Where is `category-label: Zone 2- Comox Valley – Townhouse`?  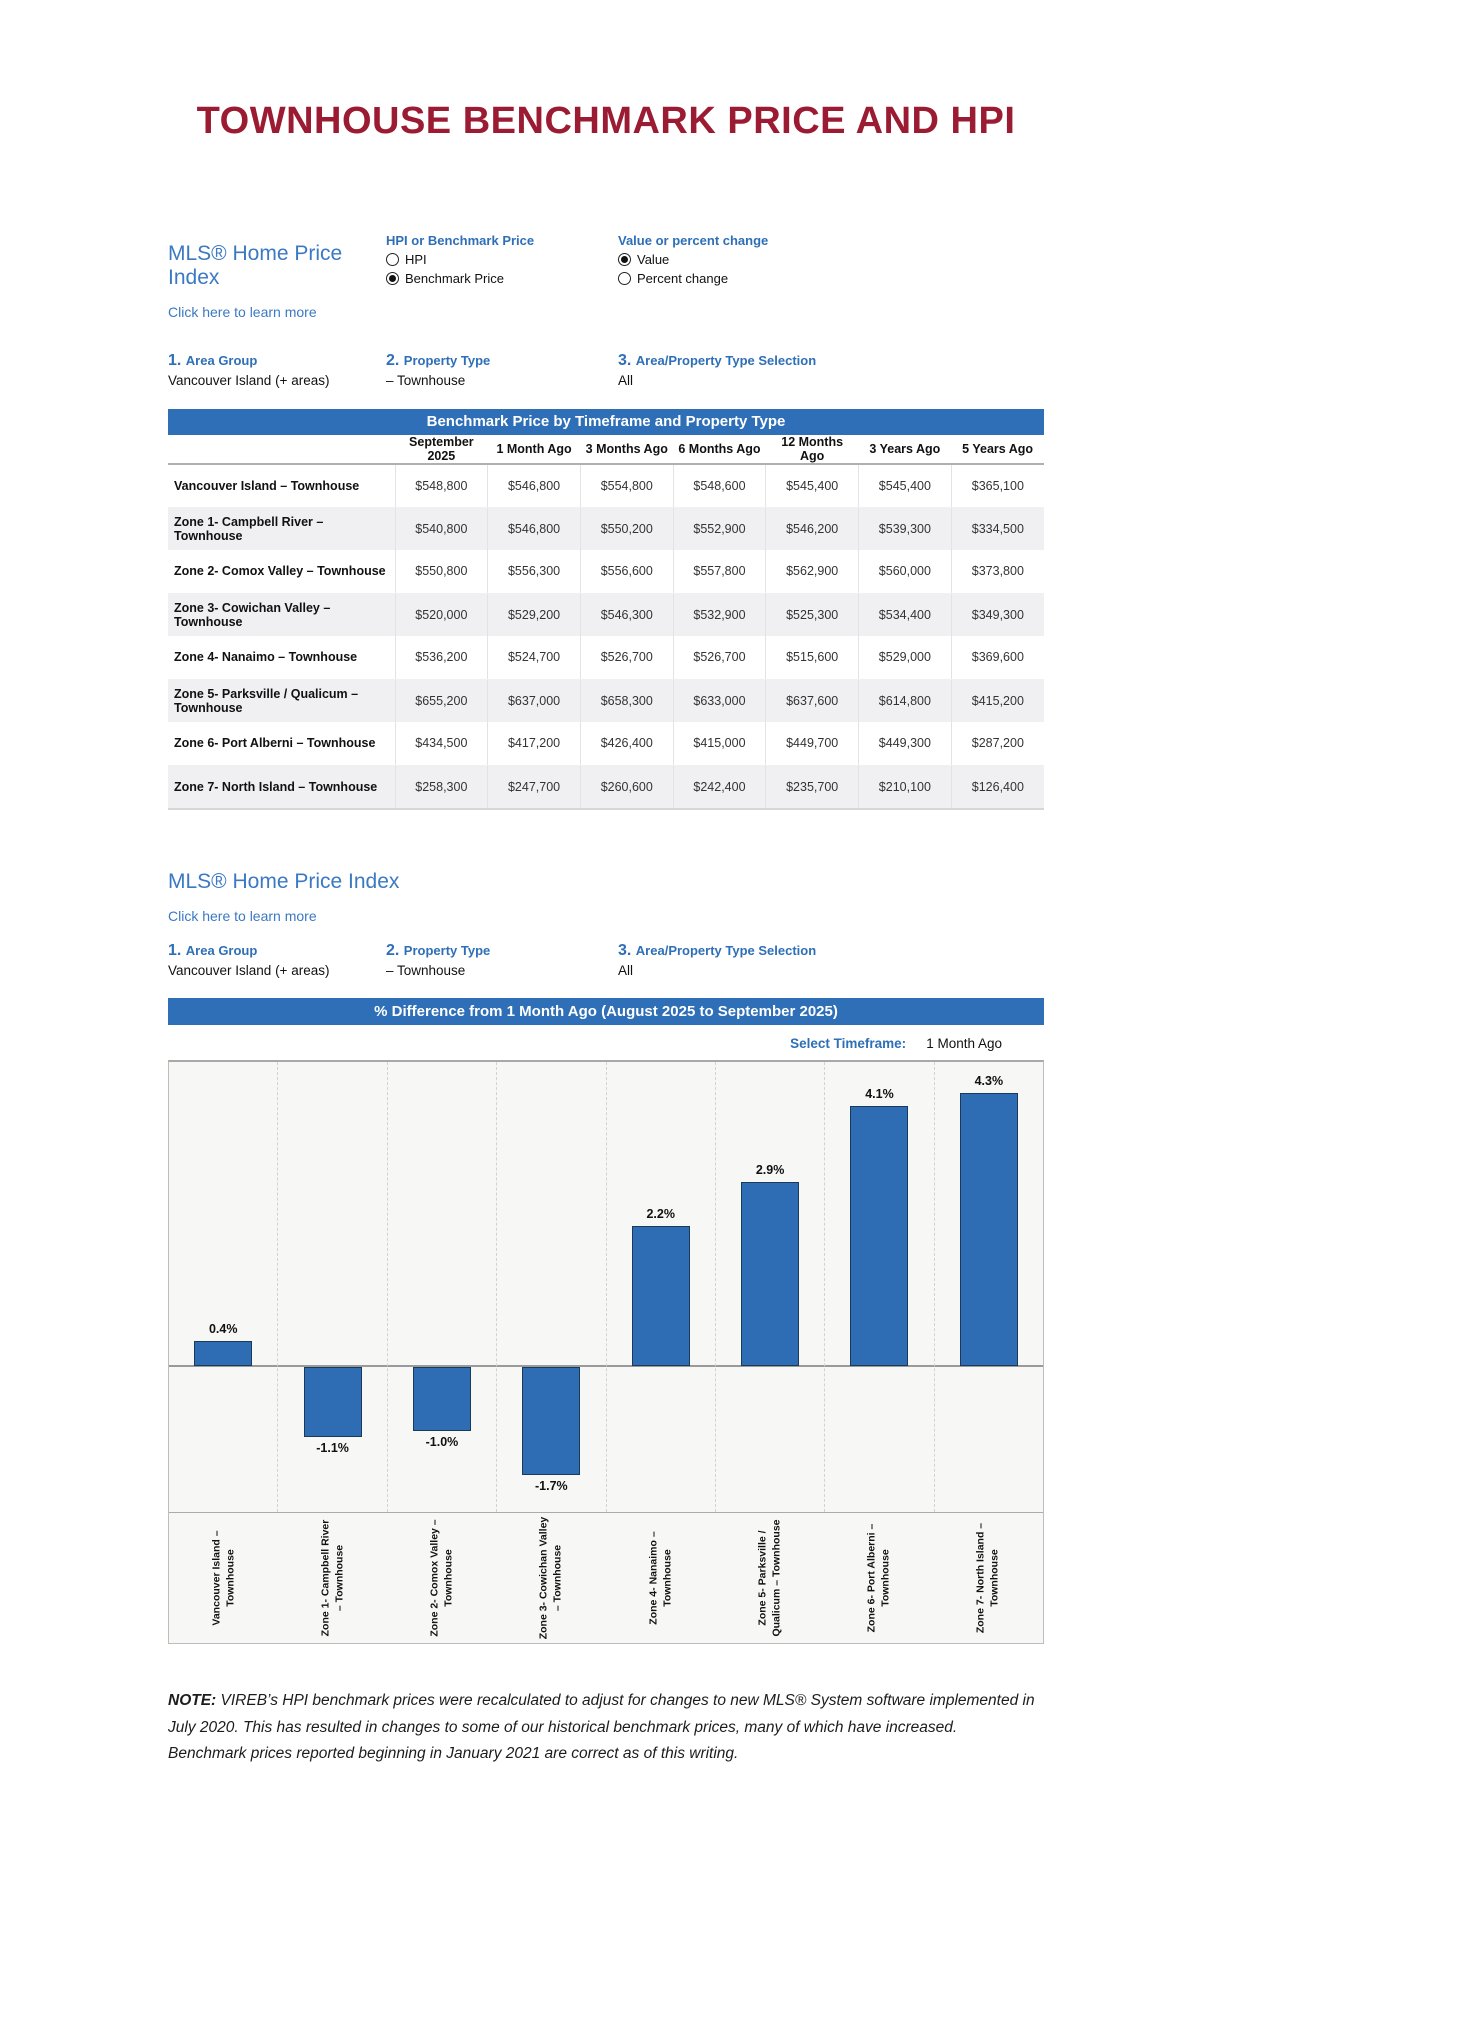
category-label: Zone 2- Comox Valley – Townhouse is located at coordinates (441, 1578).